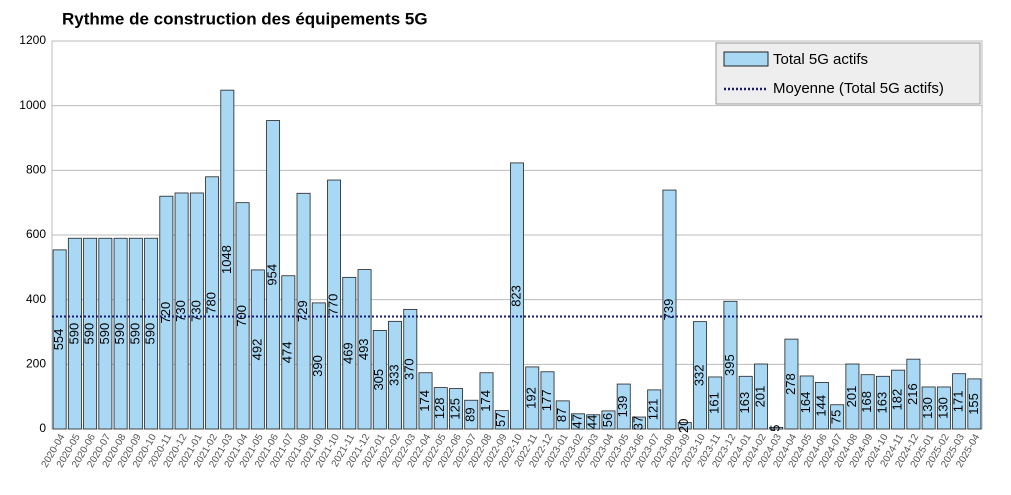 This screenshot has height=495, width=1011. Describe the element at coordinates (348, 353) in the screenshot. I see `data-label: 469` at that location.